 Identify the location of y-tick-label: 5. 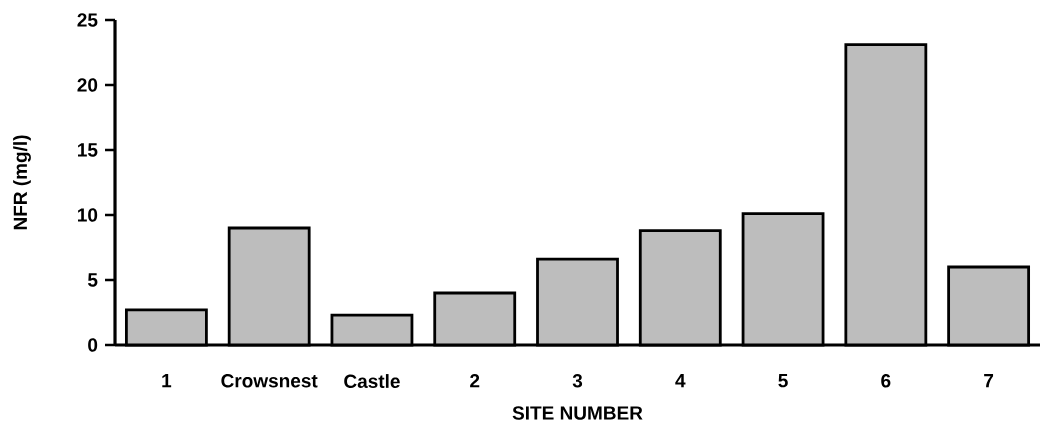
(92, 280).